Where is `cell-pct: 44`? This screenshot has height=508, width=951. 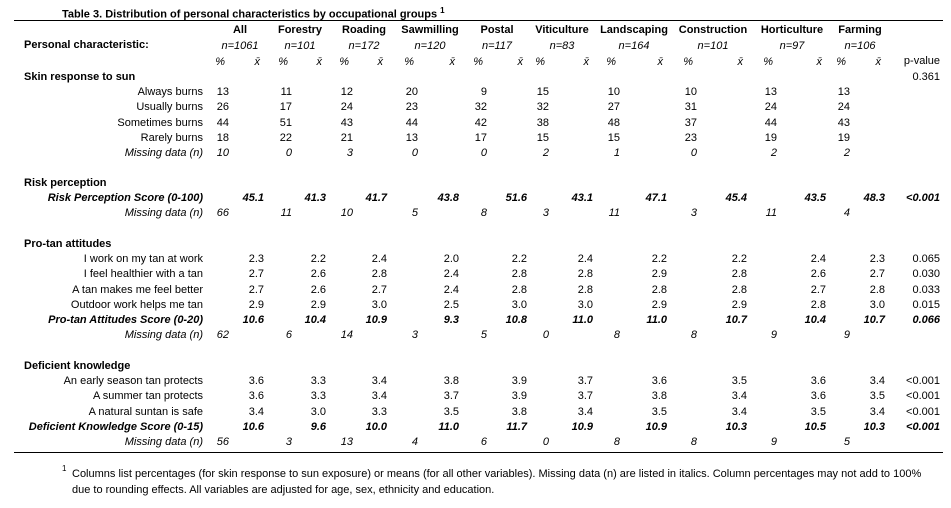 cell-pct: 44 is located at coordinates (770, 122).